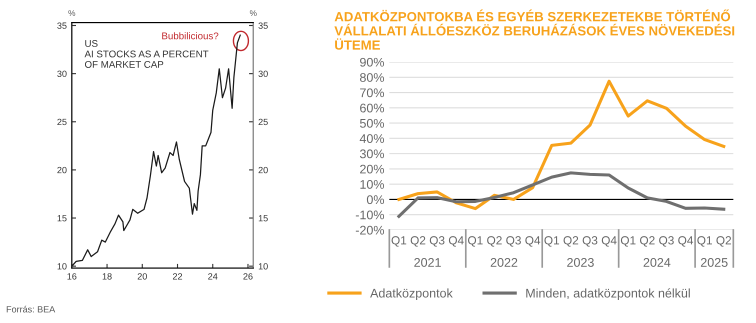  Describe the element at coordinates (714, 262) in the screenshot. I see `text: 2025` at that location.